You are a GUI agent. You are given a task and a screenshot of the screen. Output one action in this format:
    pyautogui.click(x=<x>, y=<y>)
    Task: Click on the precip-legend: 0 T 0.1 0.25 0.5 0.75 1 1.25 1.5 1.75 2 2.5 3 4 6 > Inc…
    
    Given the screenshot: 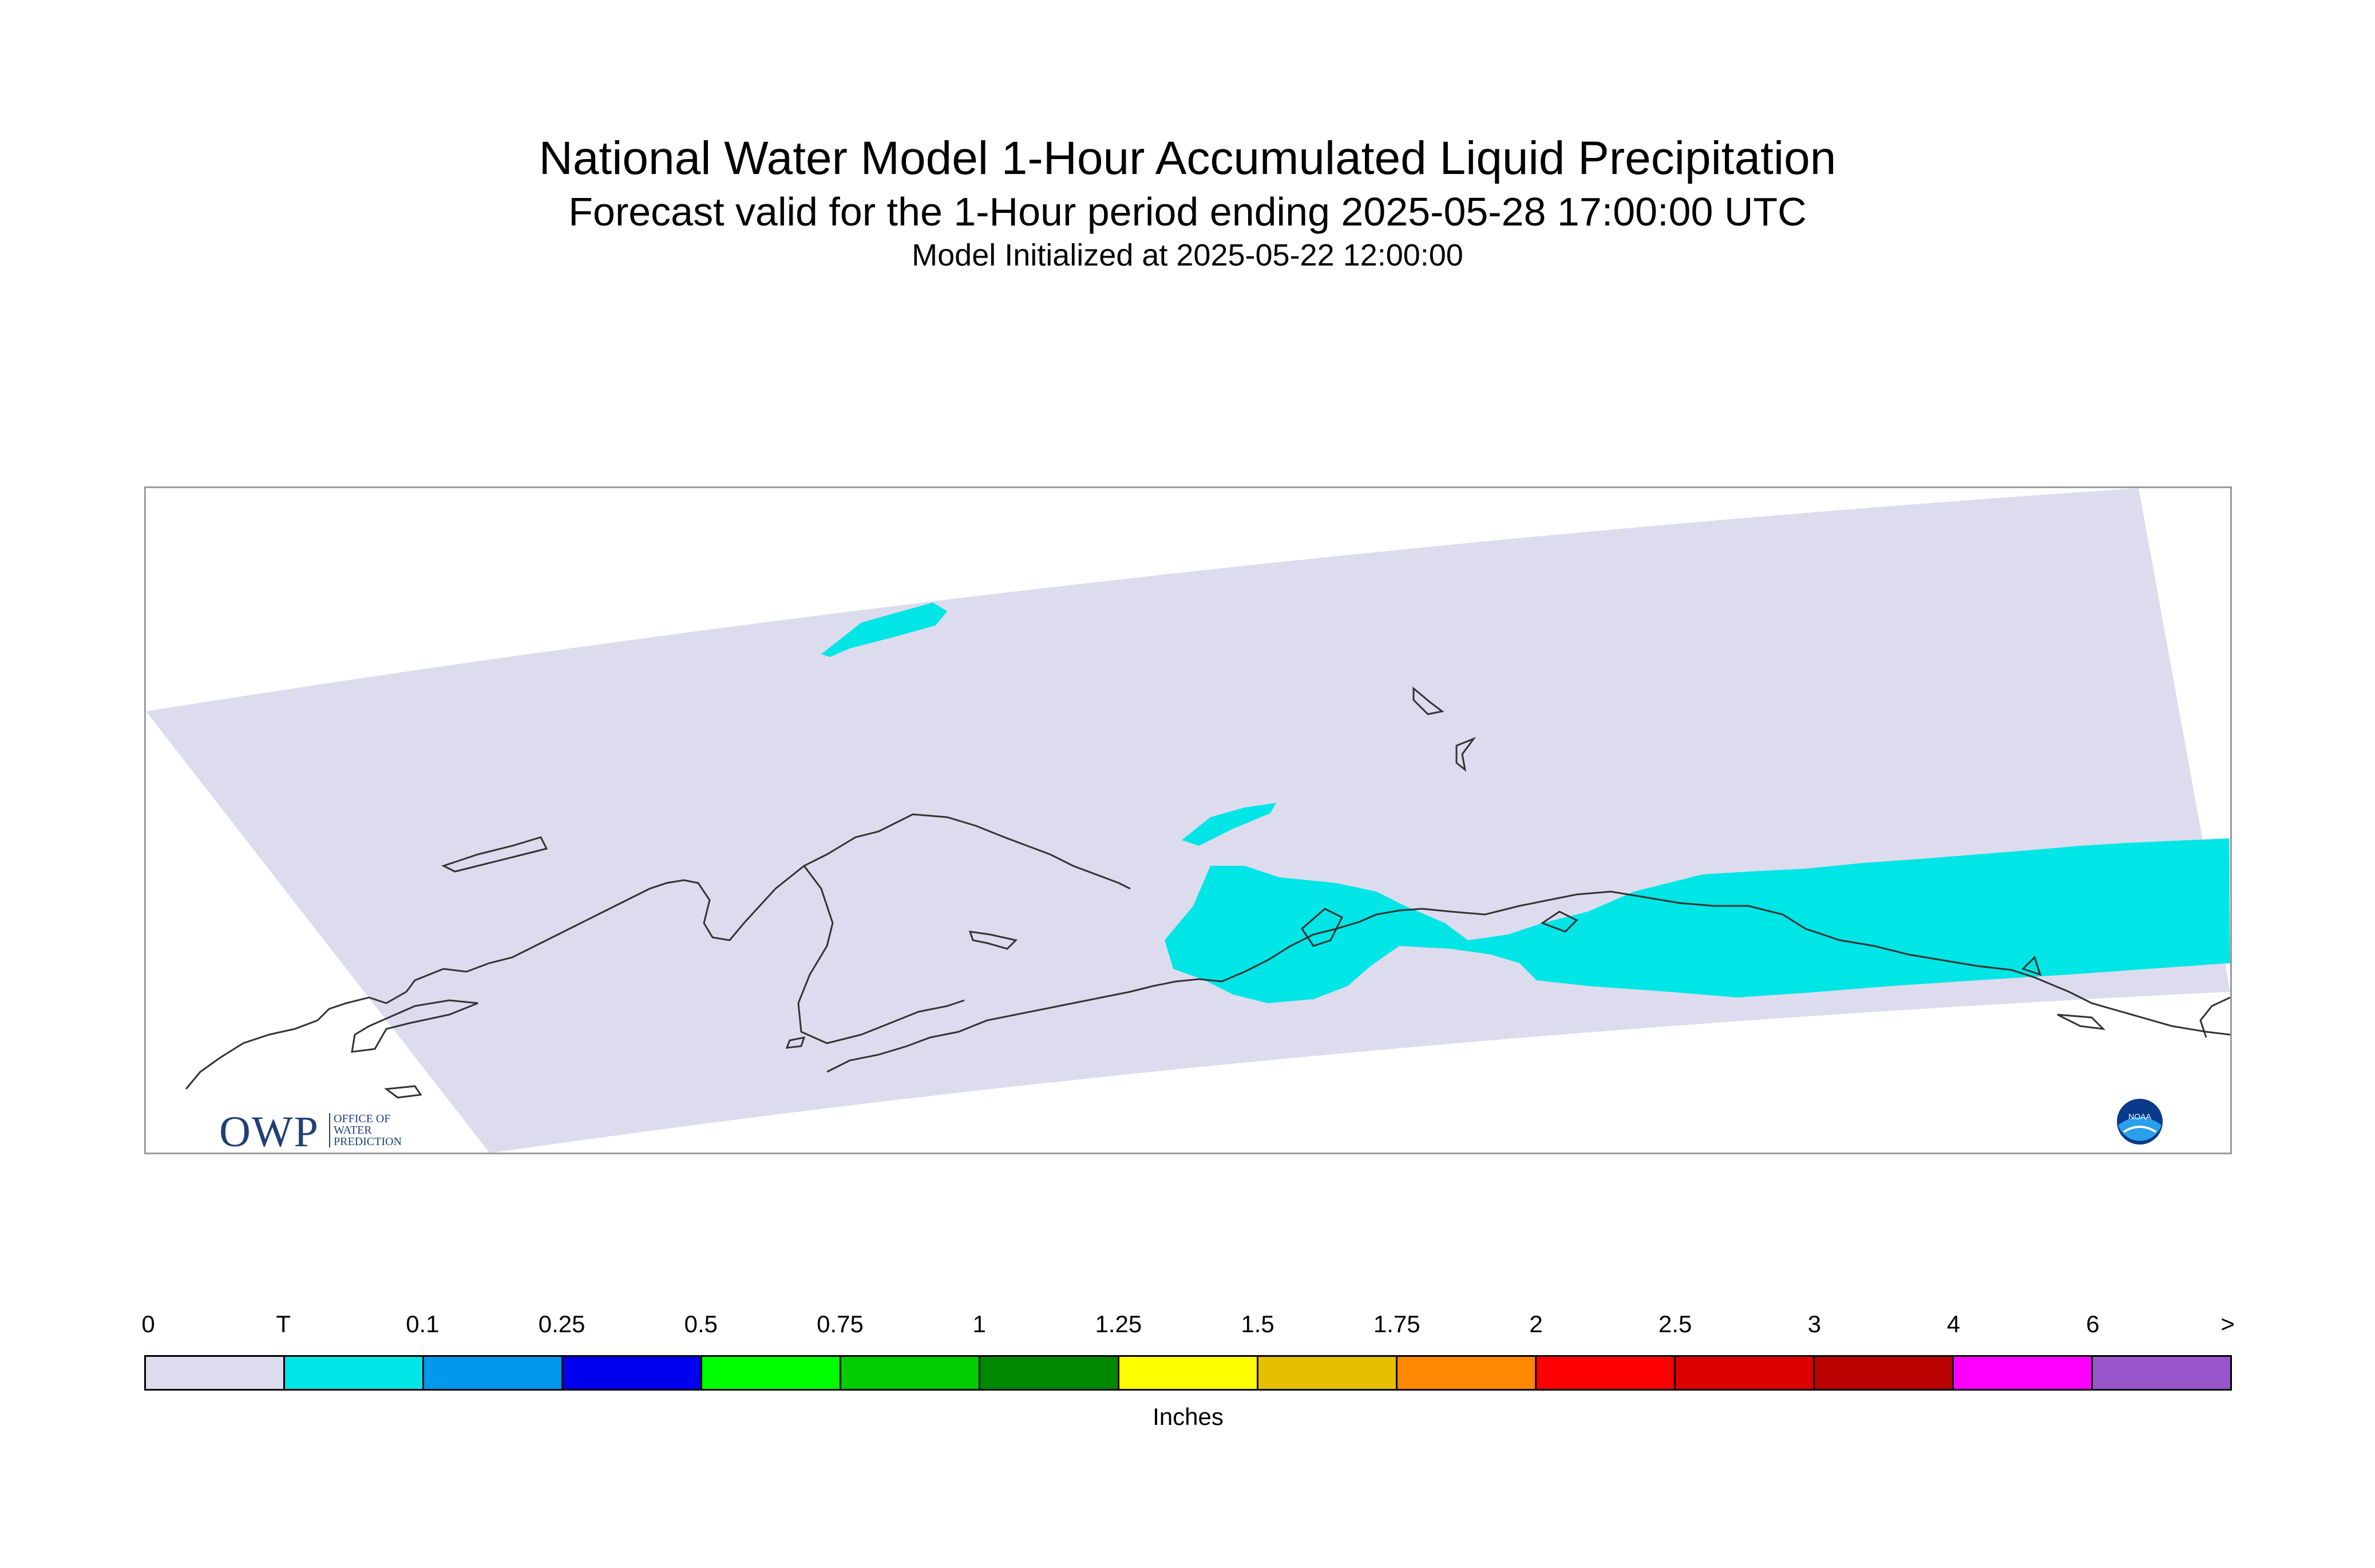 What is the action you would take?
    pyautogui.click(x=1188, y=1376)
    